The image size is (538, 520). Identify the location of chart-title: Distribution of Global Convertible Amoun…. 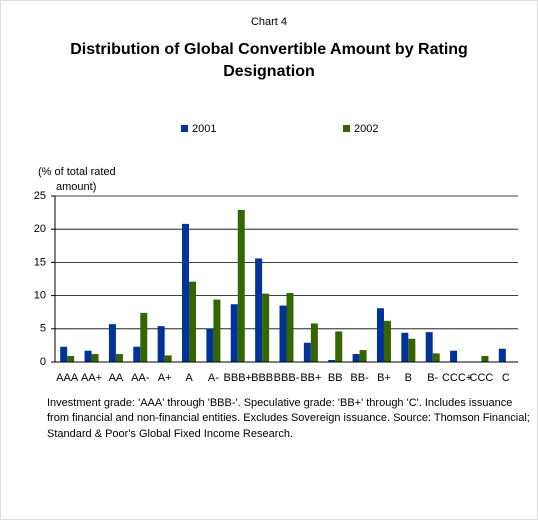
(269, 49).